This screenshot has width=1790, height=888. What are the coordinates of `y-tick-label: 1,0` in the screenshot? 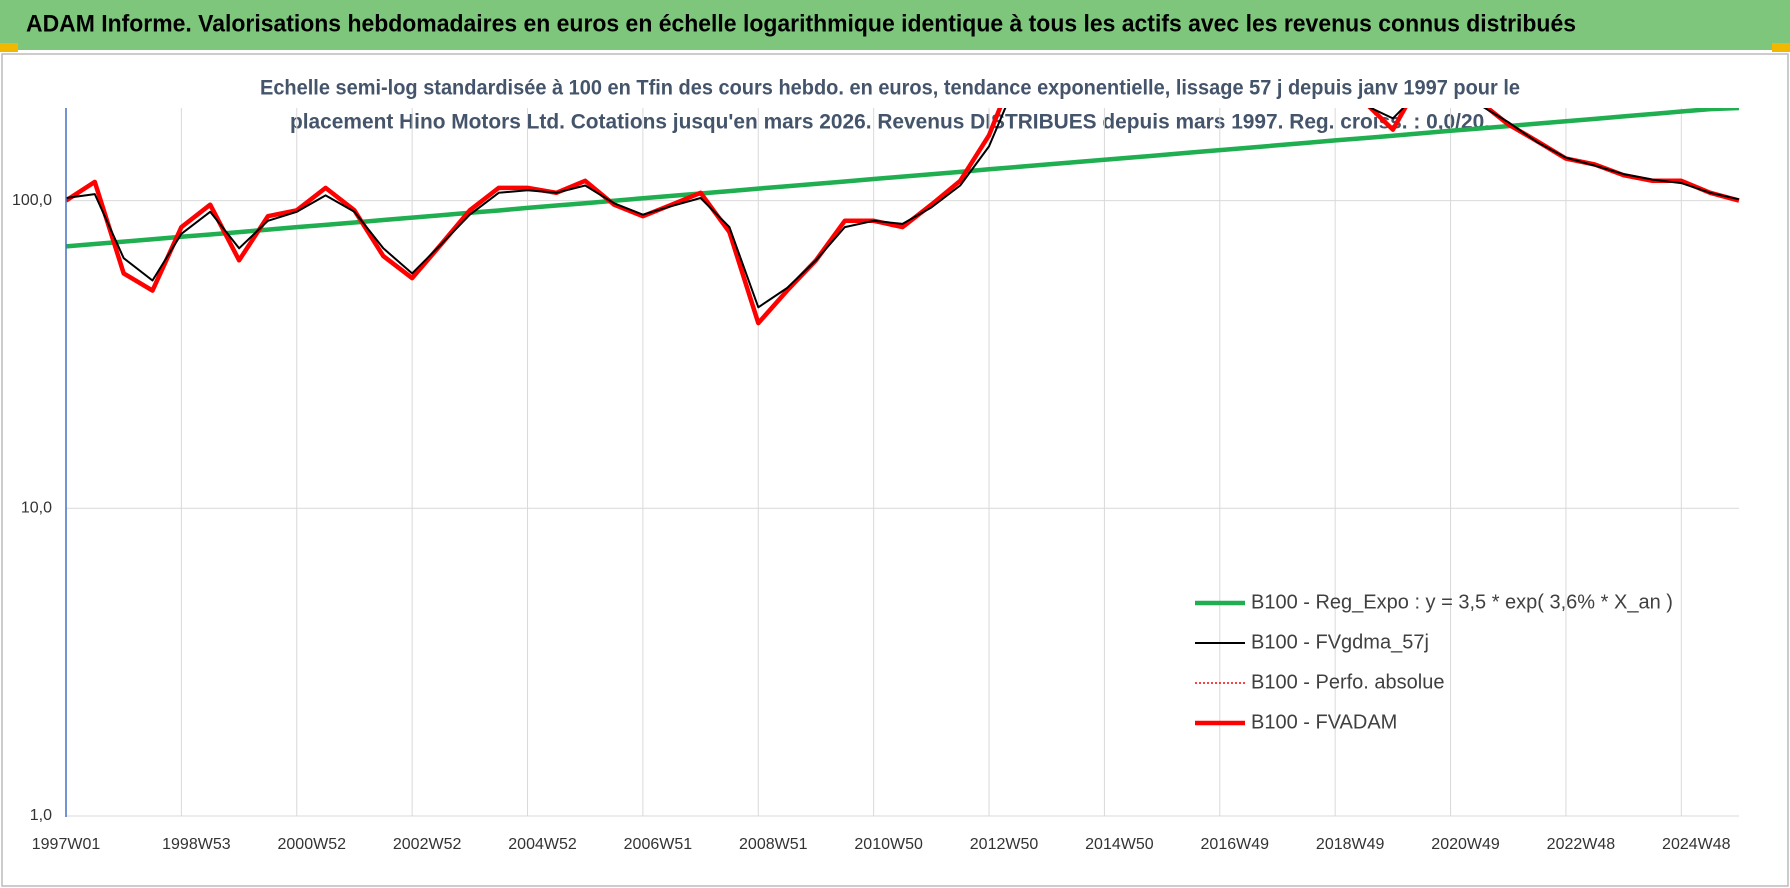 It's located at (41, 815).